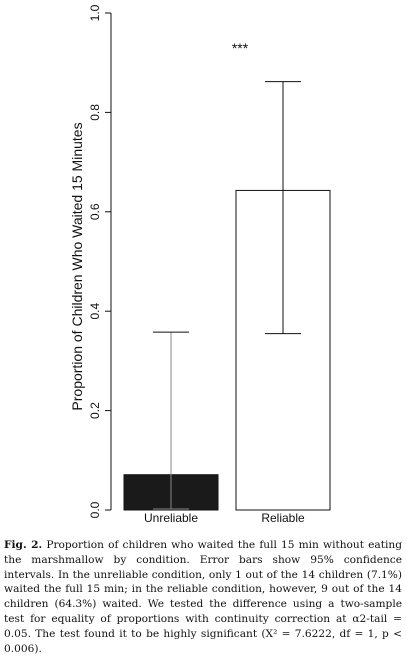  What do you see at coordinates (95, 509) in the screenshot?
I see `y-tick-label: 0.0` at bounding box center [95, 509].